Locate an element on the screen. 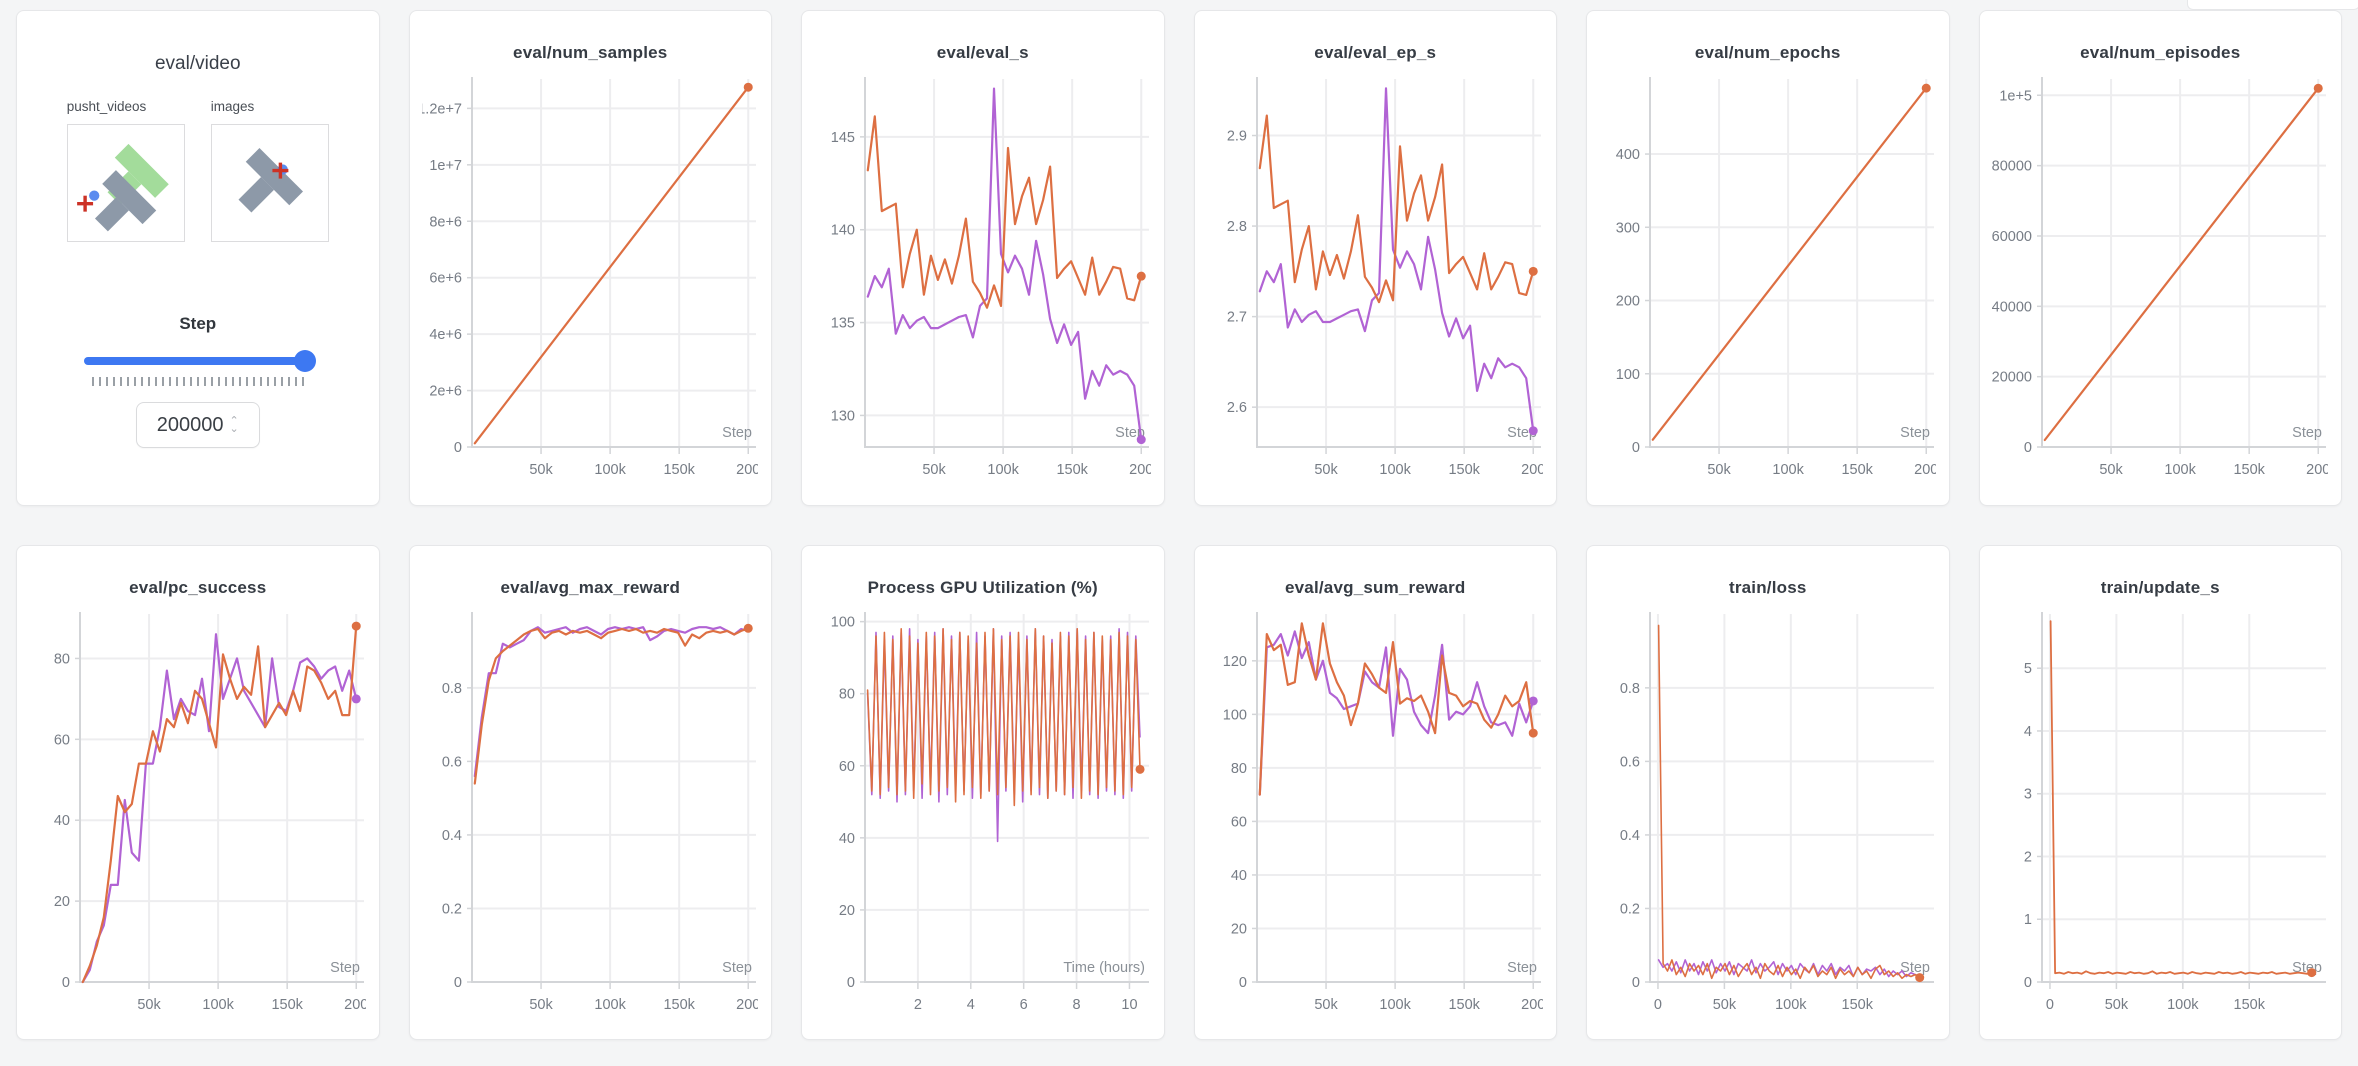 Image resolution: width=2358 pixels, height=1066 pixels. tick-label: 200 is located at coordinates (1925, 470).